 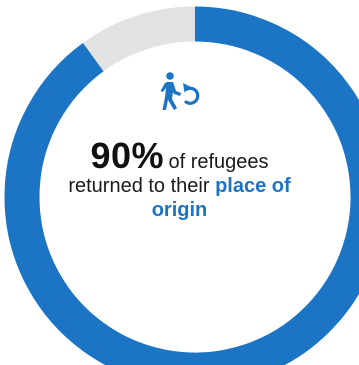 I want to click on stat-text-part1: of refugees, so click(x=218, y=162).